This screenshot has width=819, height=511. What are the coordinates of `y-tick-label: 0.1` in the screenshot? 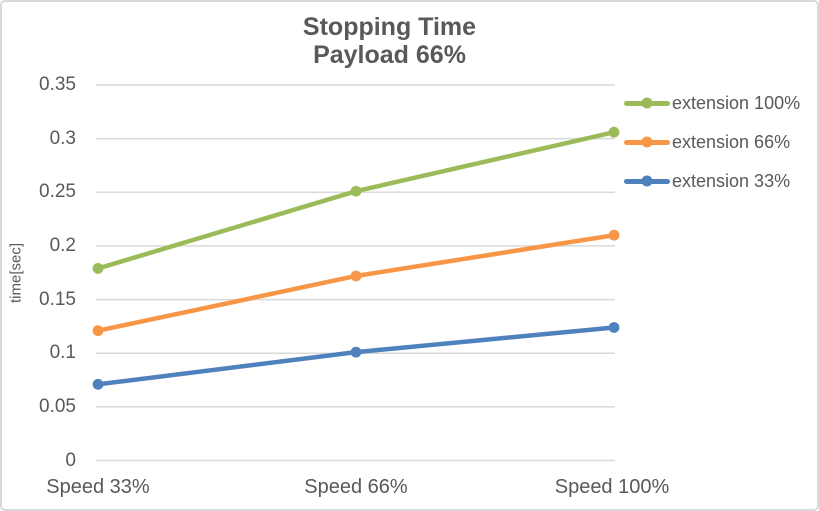 It's located at (62, 353).